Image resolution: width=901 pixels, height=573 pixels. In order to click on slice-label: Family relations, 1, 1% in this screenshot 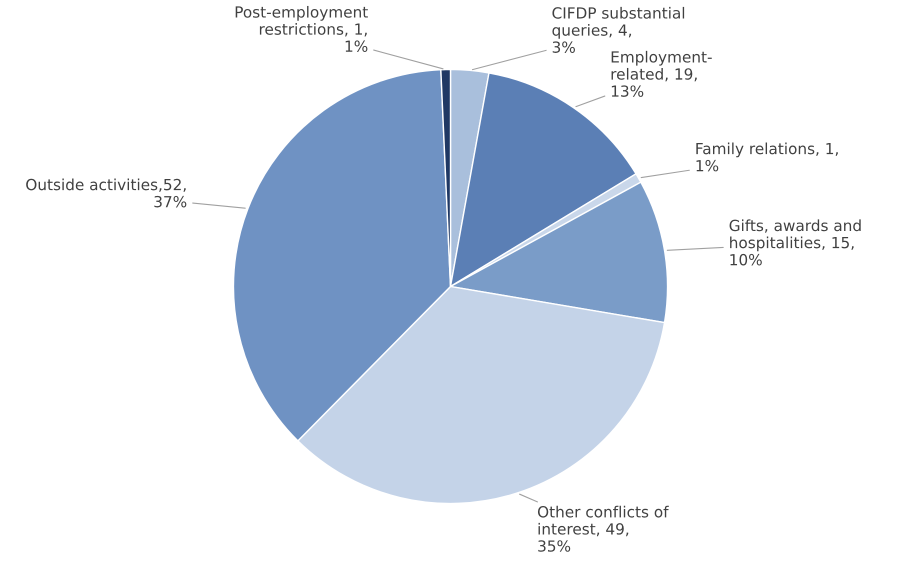, I will do `click(767, 157)`.